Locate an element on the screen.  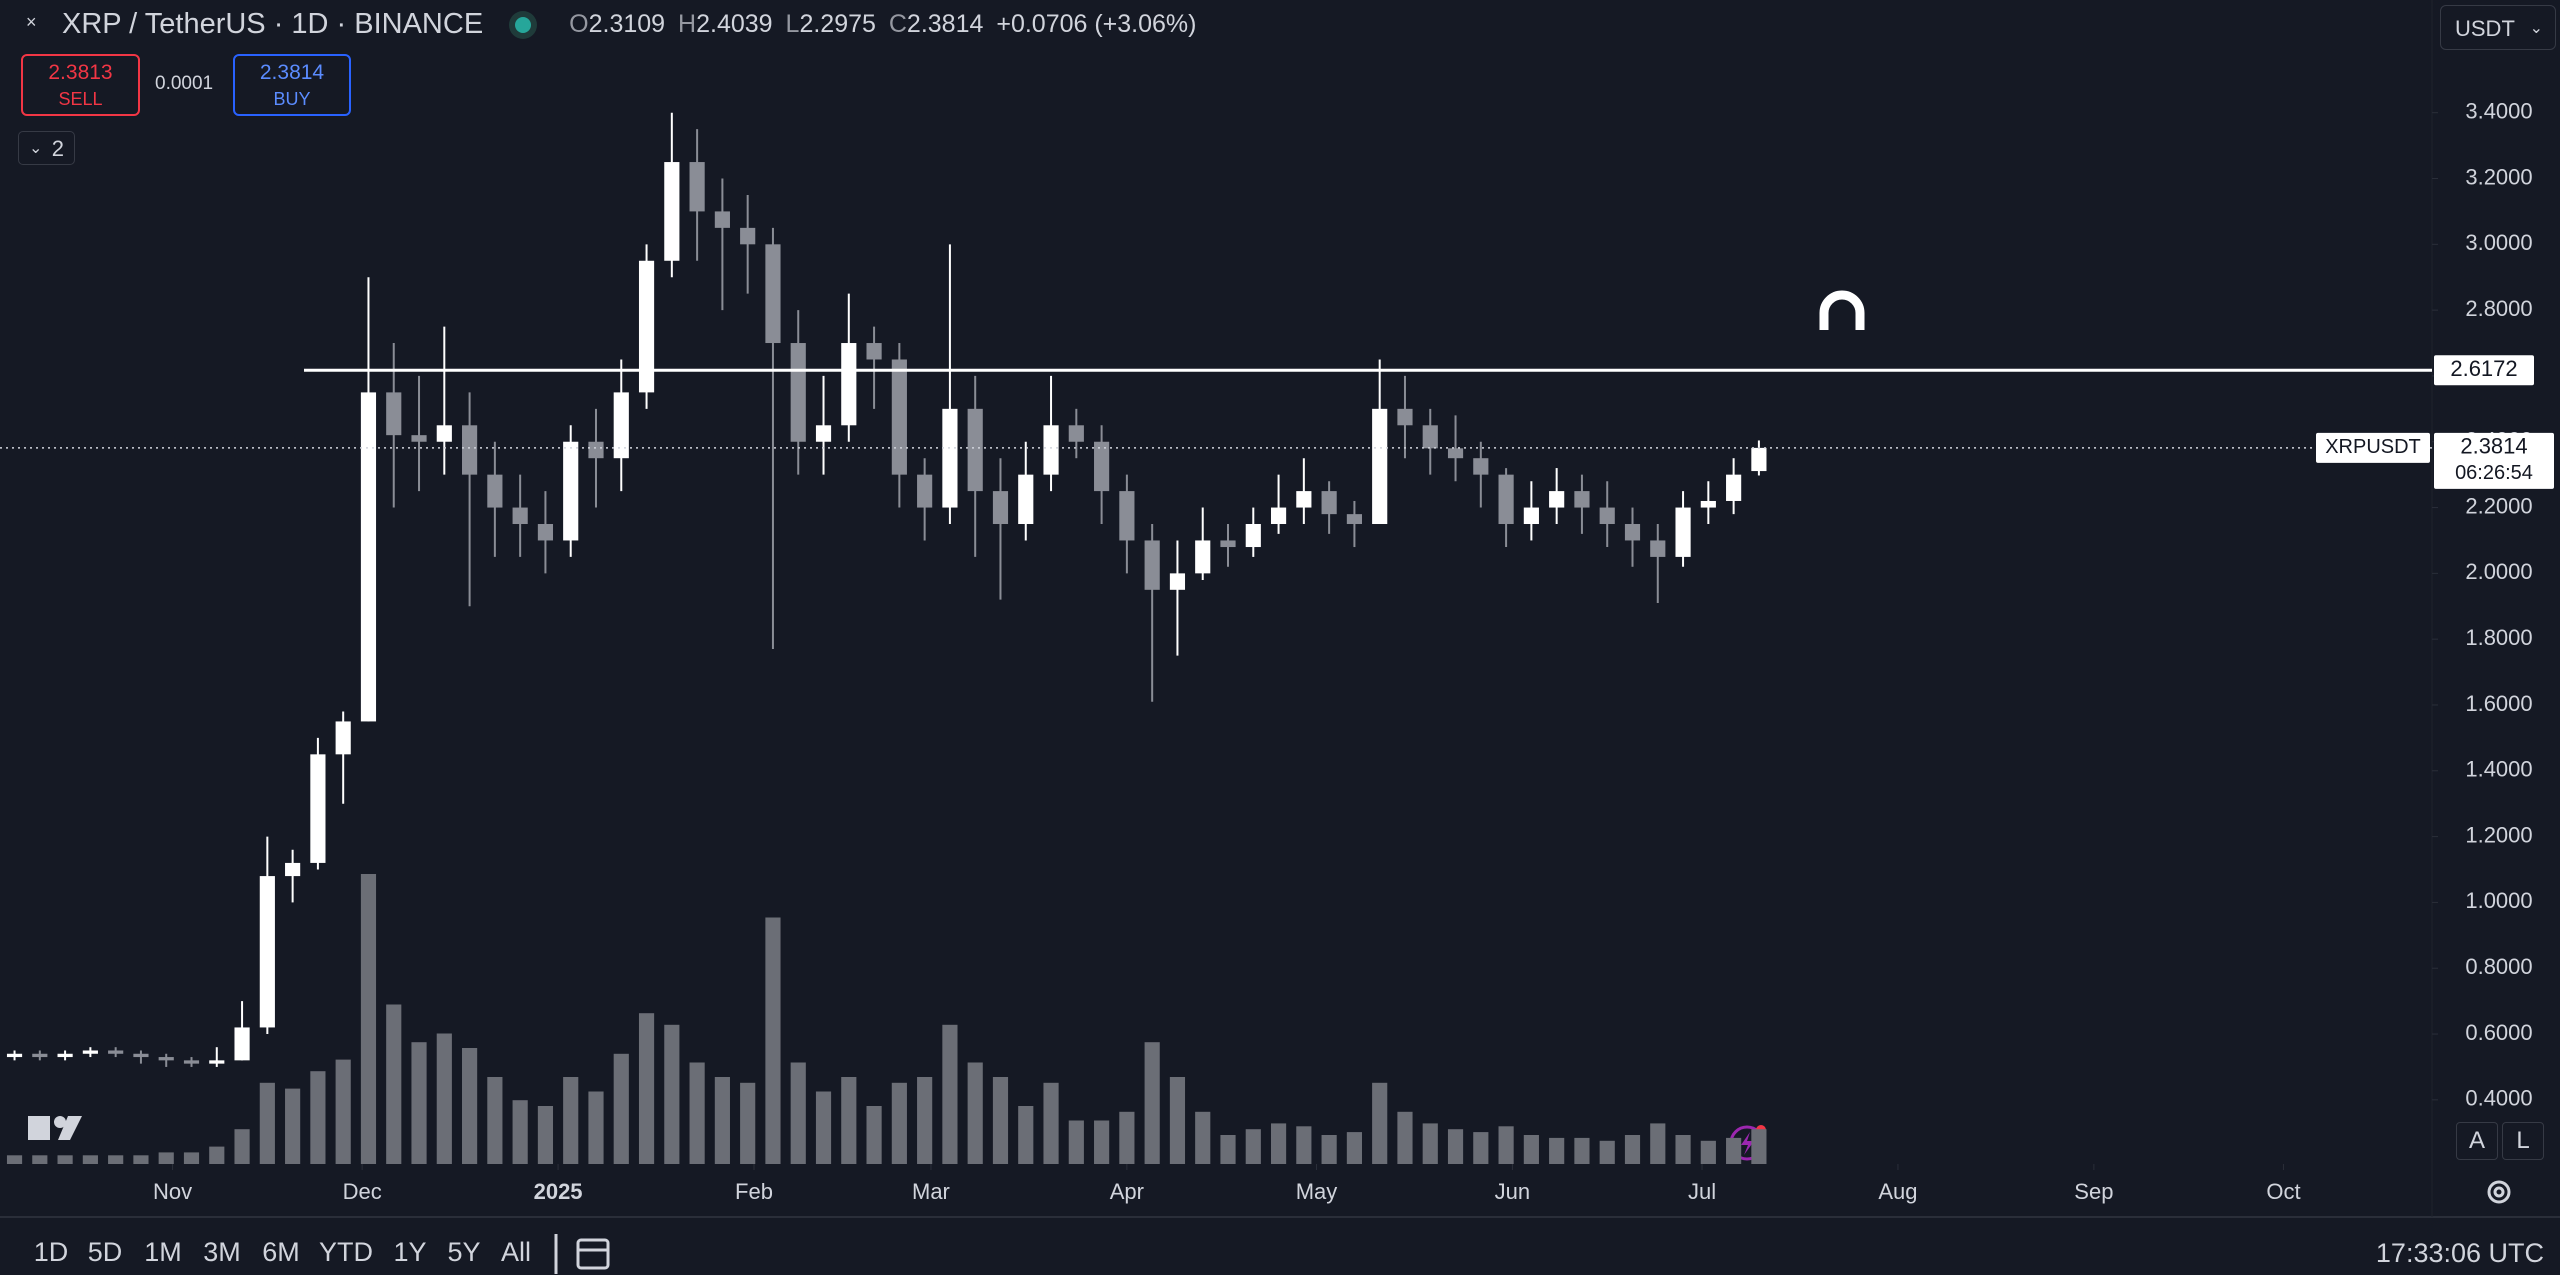
auto-scale-button: A is located at coordinates (2477, 1141).